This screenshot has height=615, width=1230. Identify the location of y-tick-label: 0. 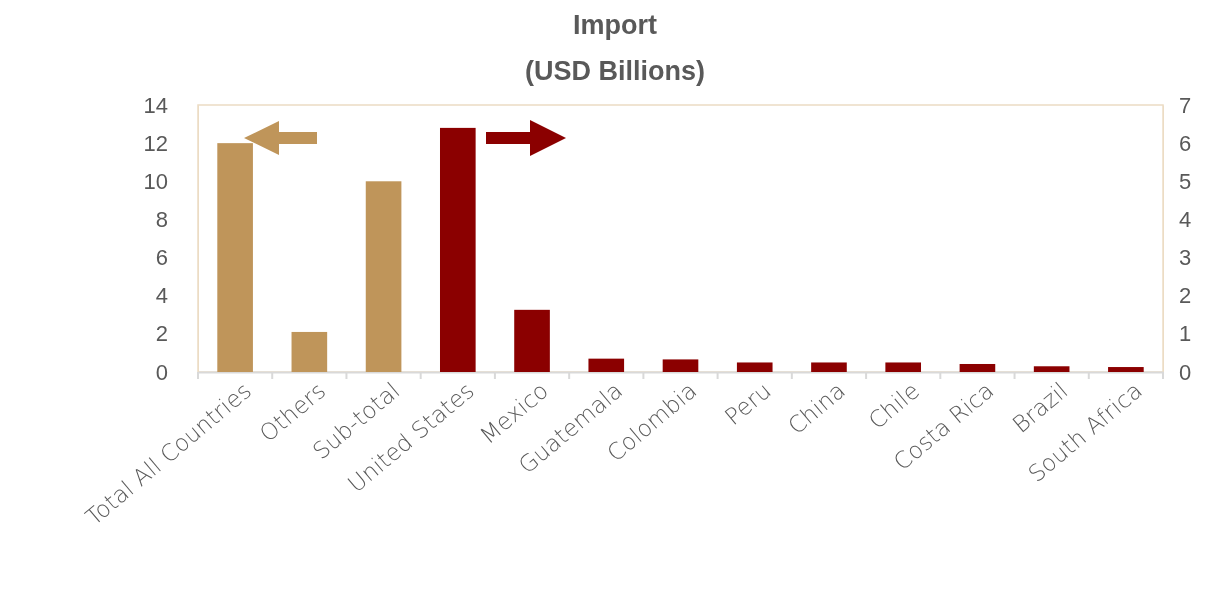
(161, 372).